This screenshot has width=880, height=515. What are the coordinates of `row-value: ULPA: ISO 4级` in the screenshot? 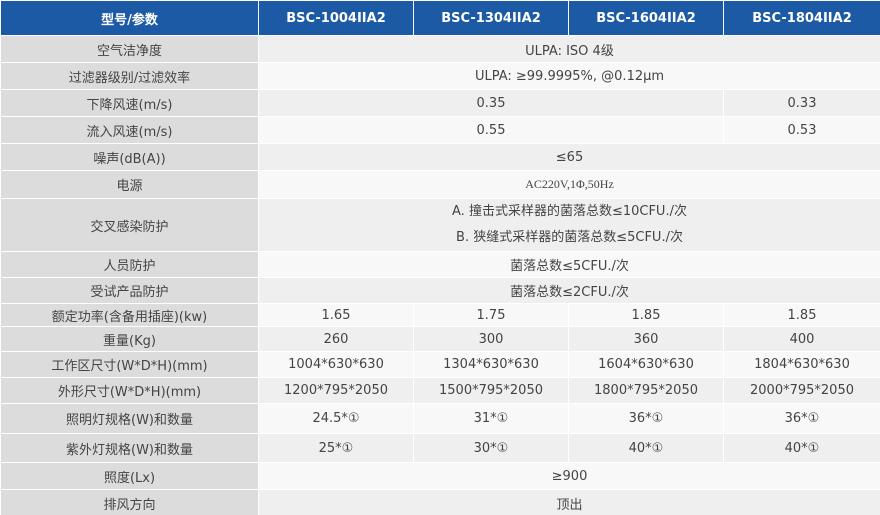 It's located at (569, 49).